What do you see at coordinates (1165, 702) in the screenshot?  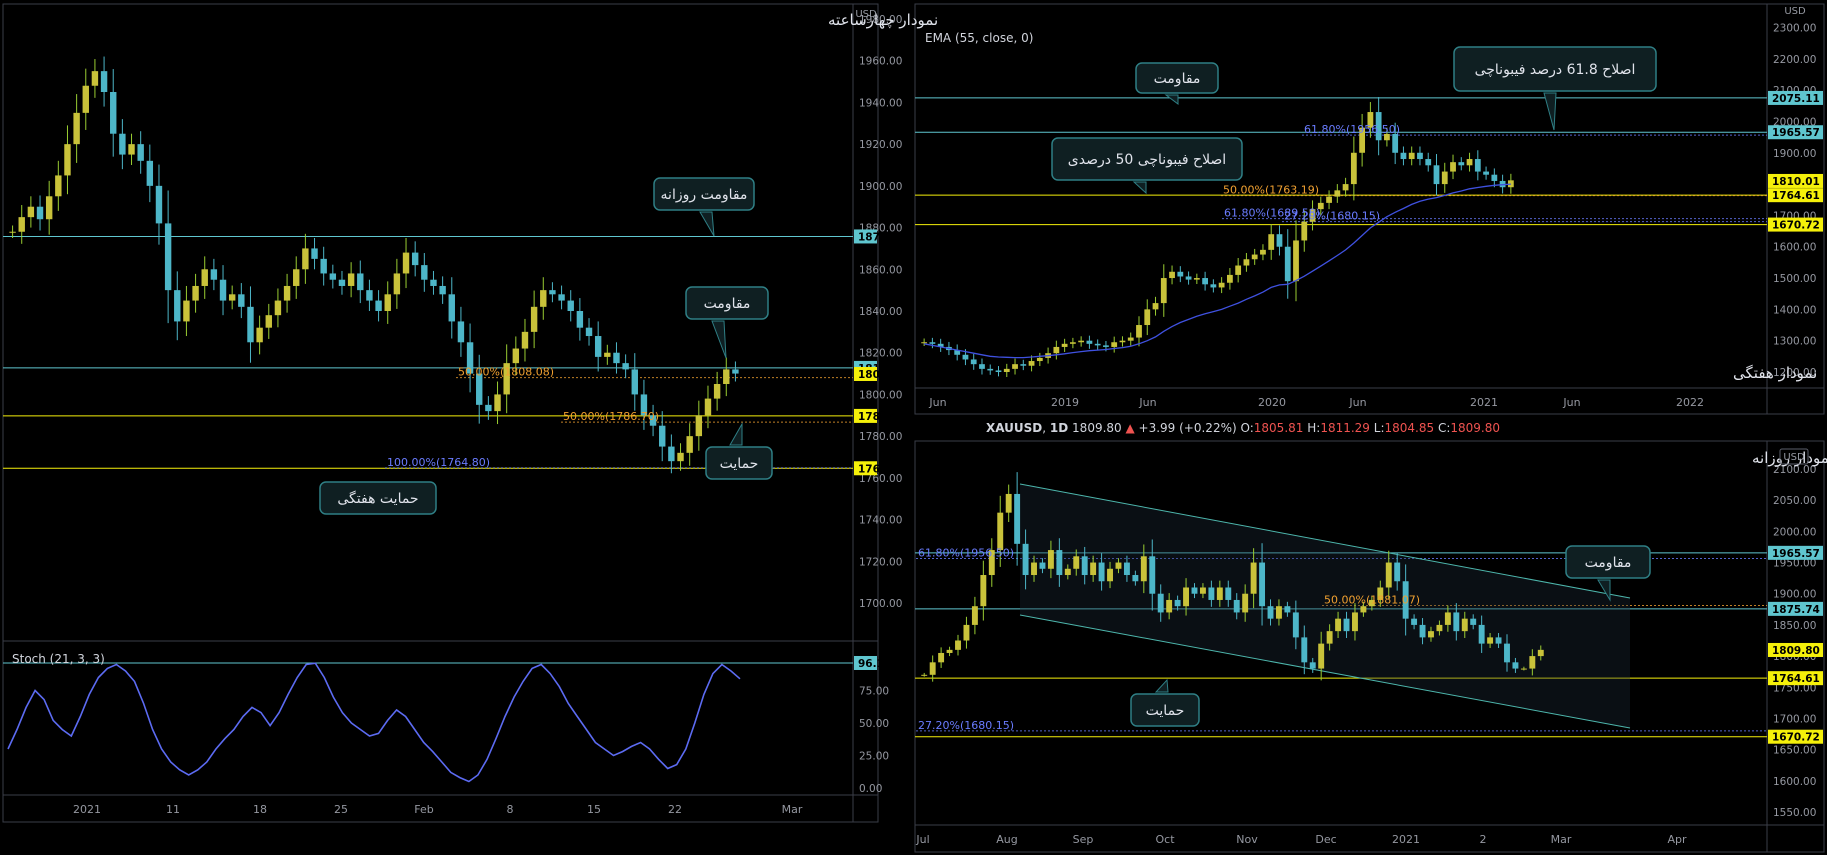 I see `daily-callout: حمایت` at bounding box center [1165, 702].